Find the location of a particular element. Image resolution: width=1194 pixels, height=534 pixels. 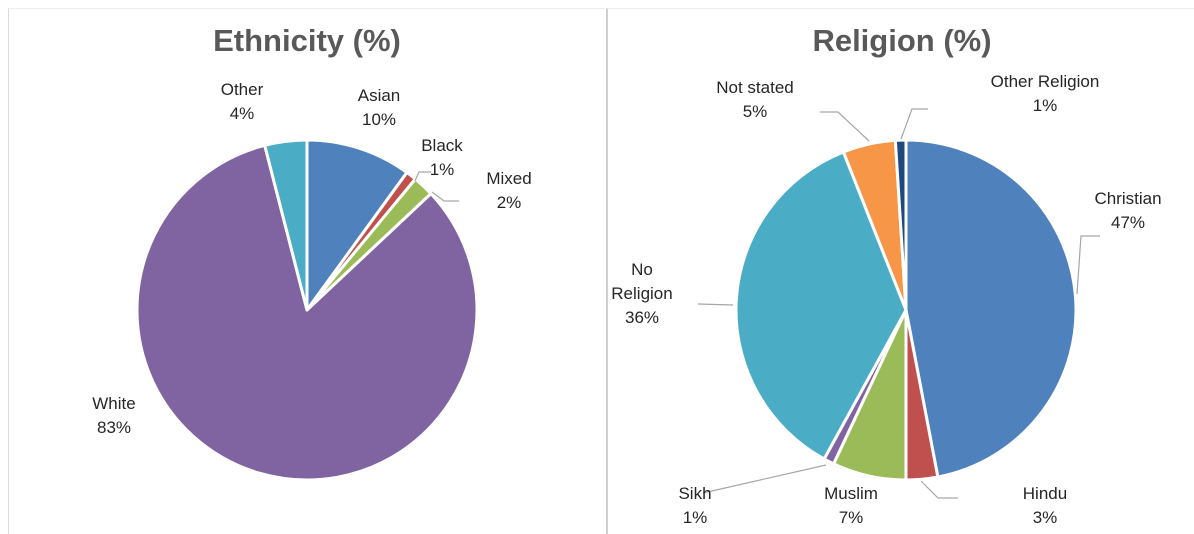

religion-category-label-christian: Christian is located at coordinates (1127, 198).